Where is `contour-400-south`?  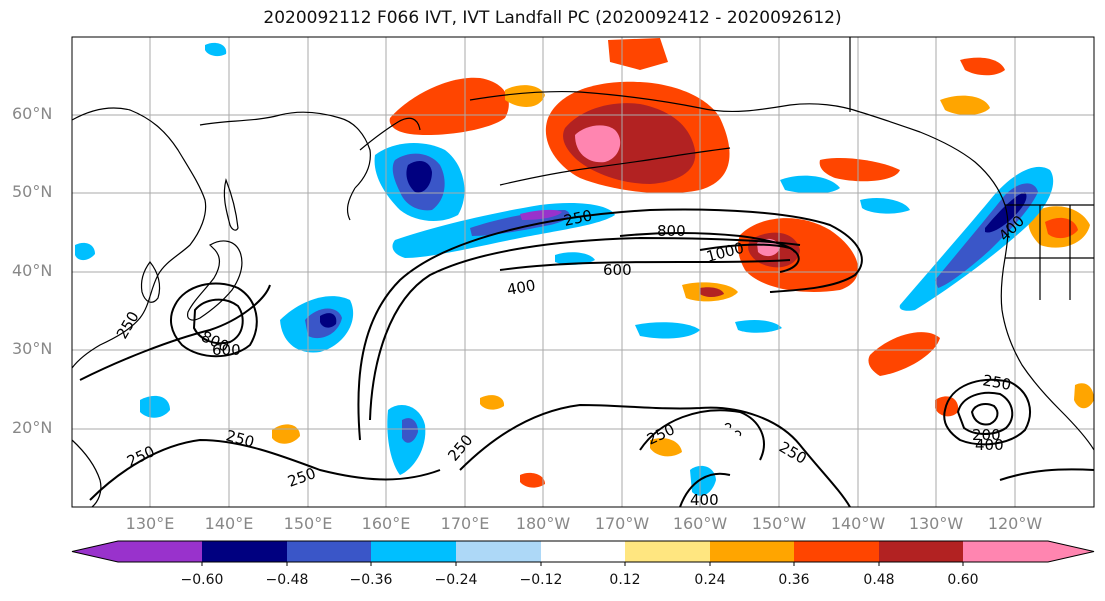
contour-400-south is located at coordinates (705, 489).